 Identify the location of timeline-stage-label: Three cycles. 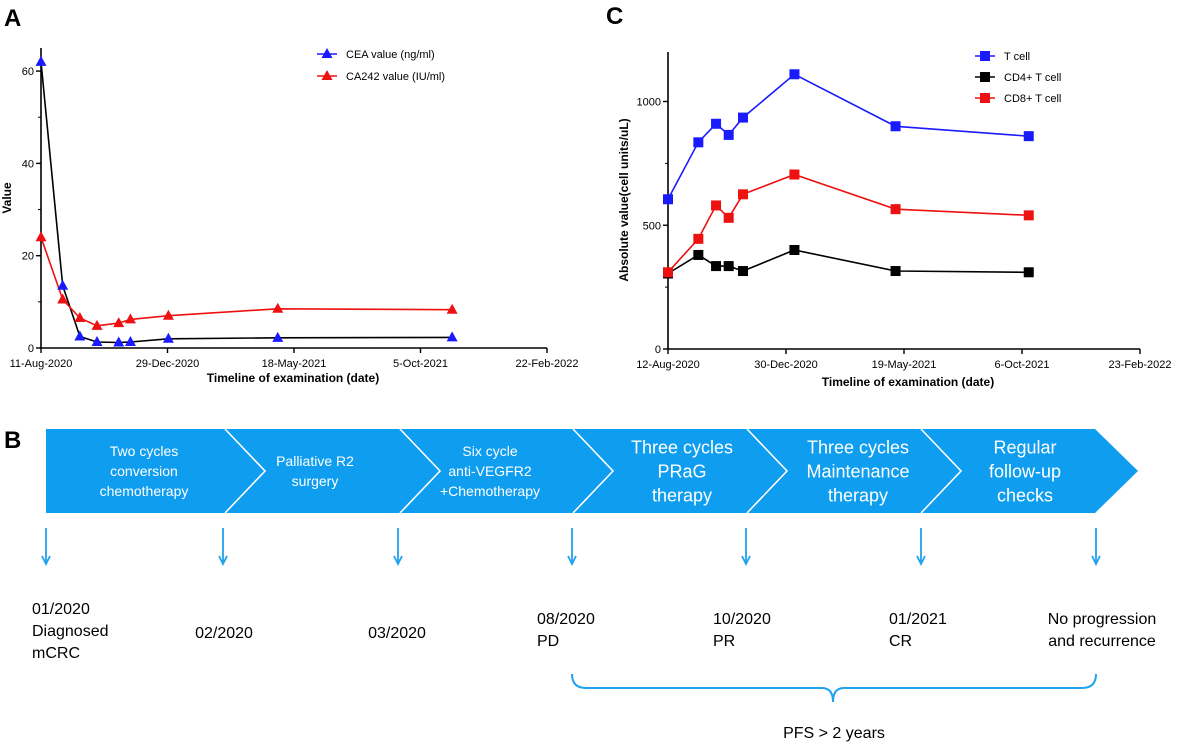
(682, 447).